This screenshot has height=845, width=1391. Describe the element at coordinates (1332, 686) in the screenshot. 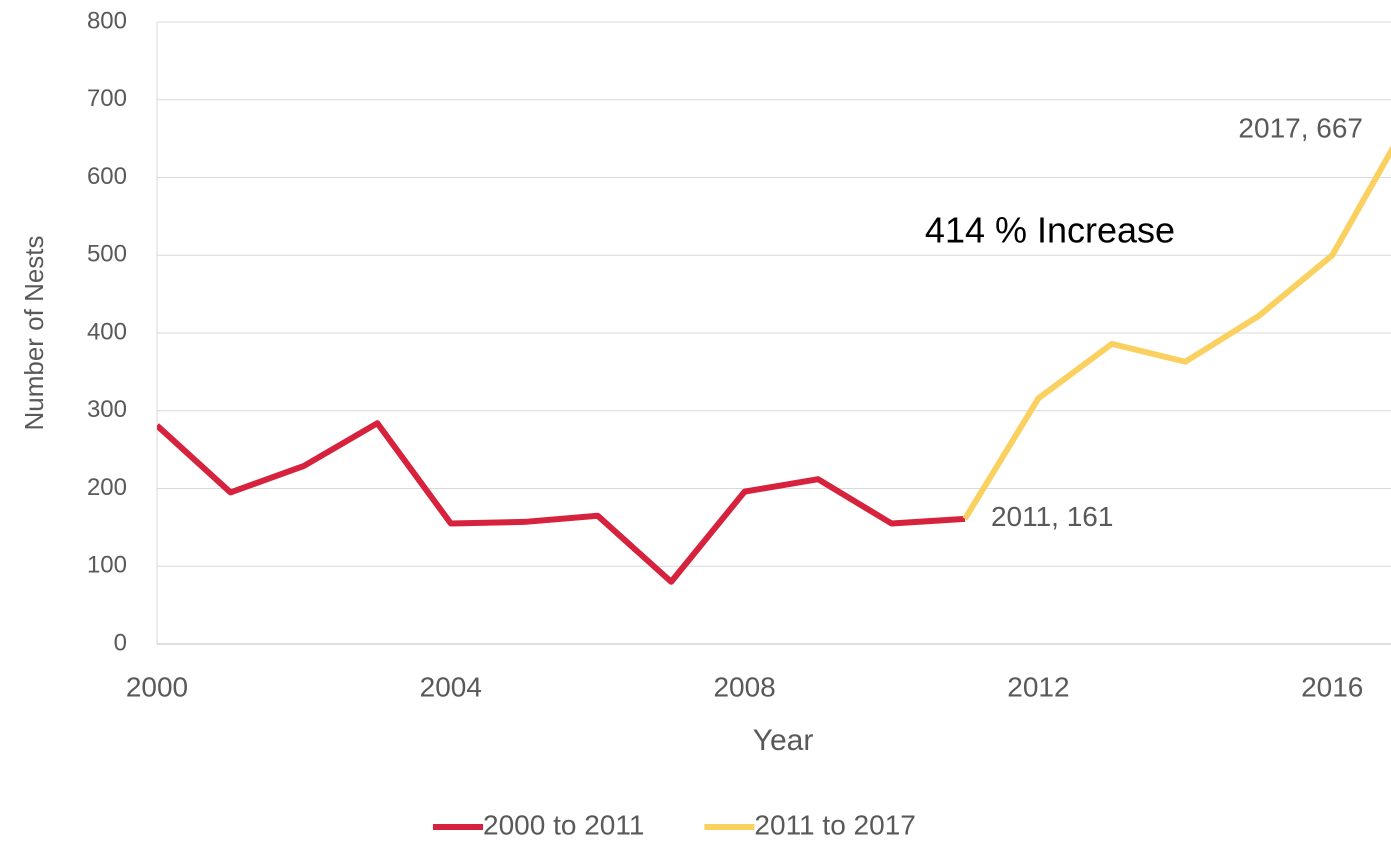

I see `x-tick-label: 2016` at that location.